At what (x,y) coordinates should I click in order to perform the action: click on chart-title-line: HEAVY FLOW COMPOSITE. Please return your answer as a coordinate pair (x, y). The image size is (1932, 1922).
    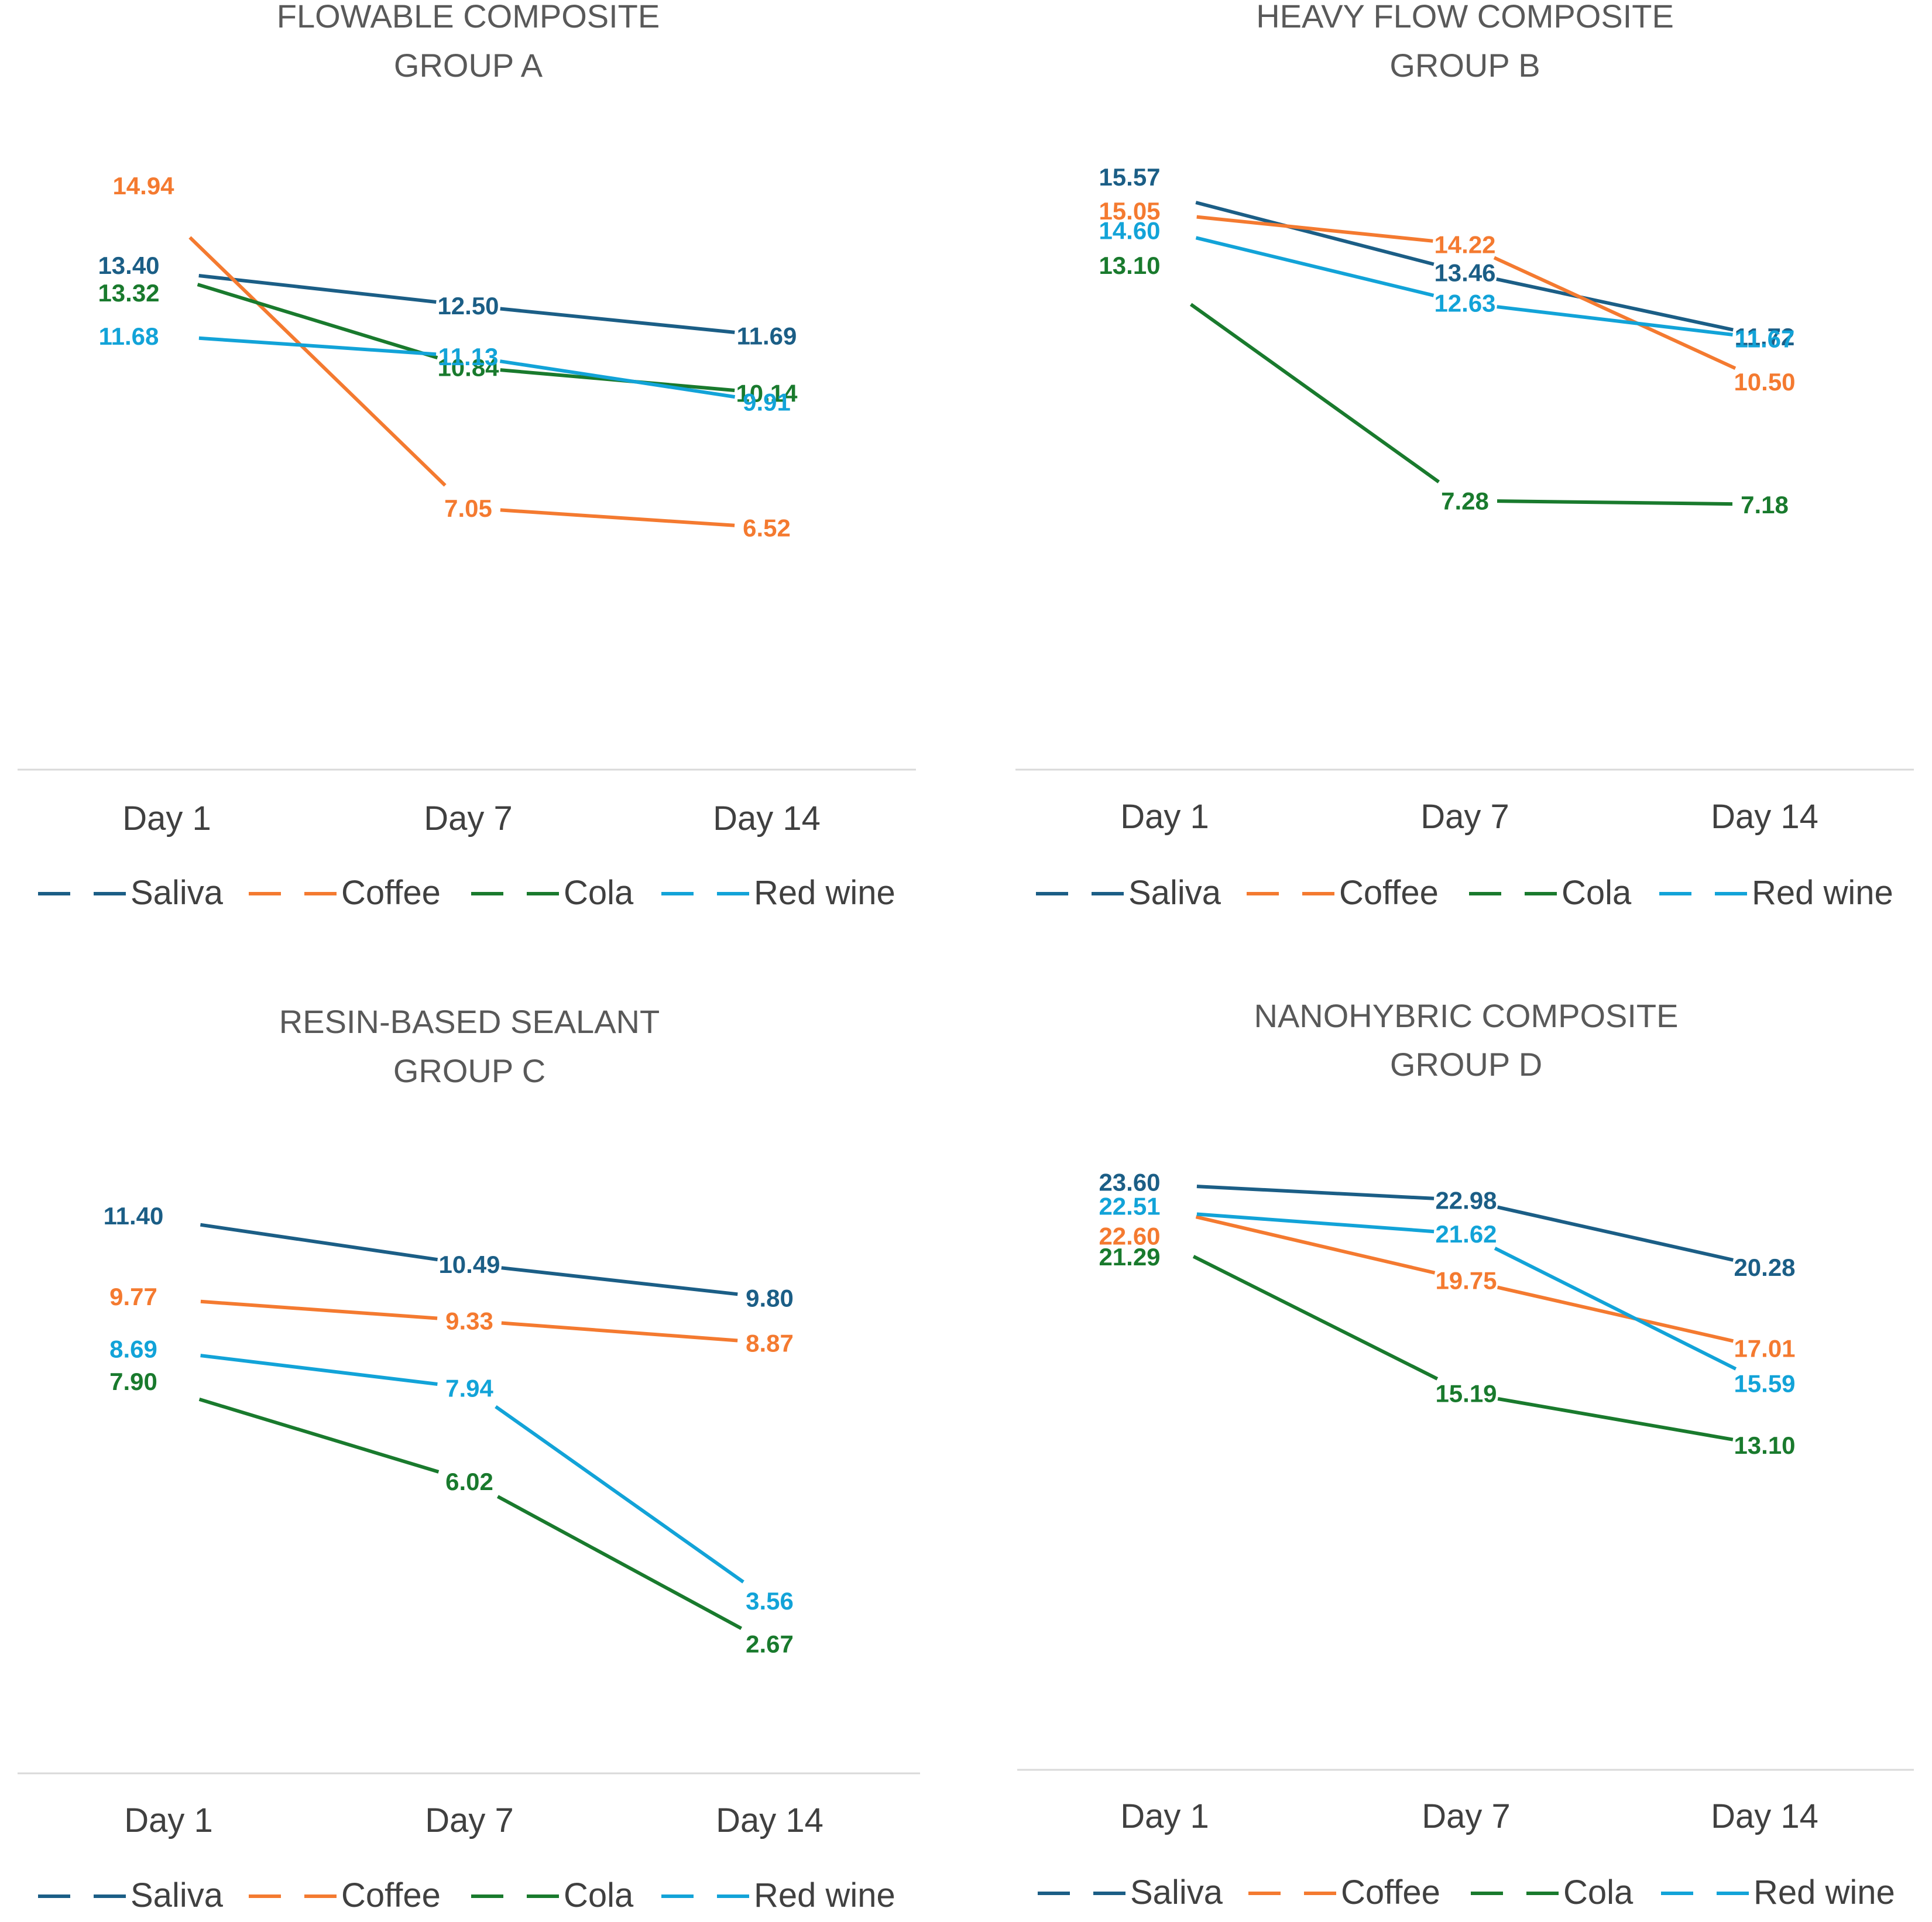
    Looking at the image, I should click on (1465, 17).